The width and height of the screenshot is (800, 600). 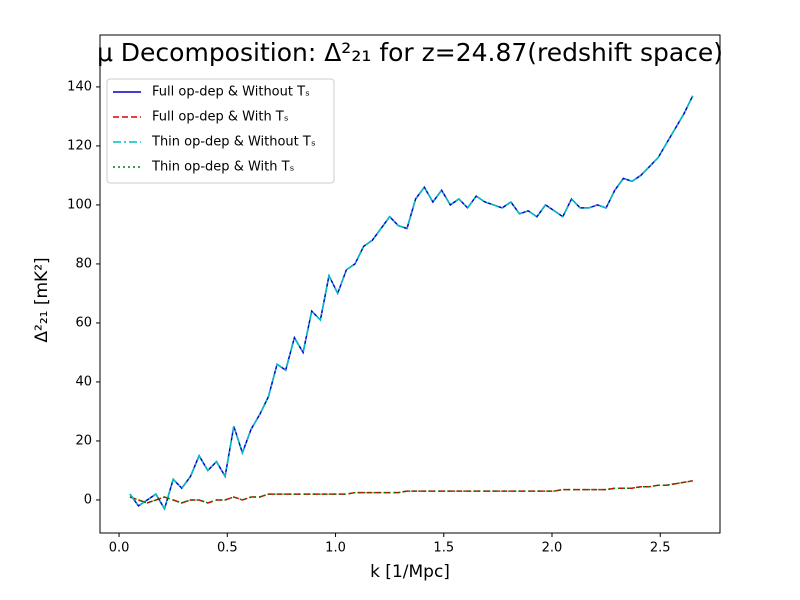 What do you see at coordinates (79, 145) in the screenshot?
I see `y-tick-label: 120` at bounding box center [79, 145].